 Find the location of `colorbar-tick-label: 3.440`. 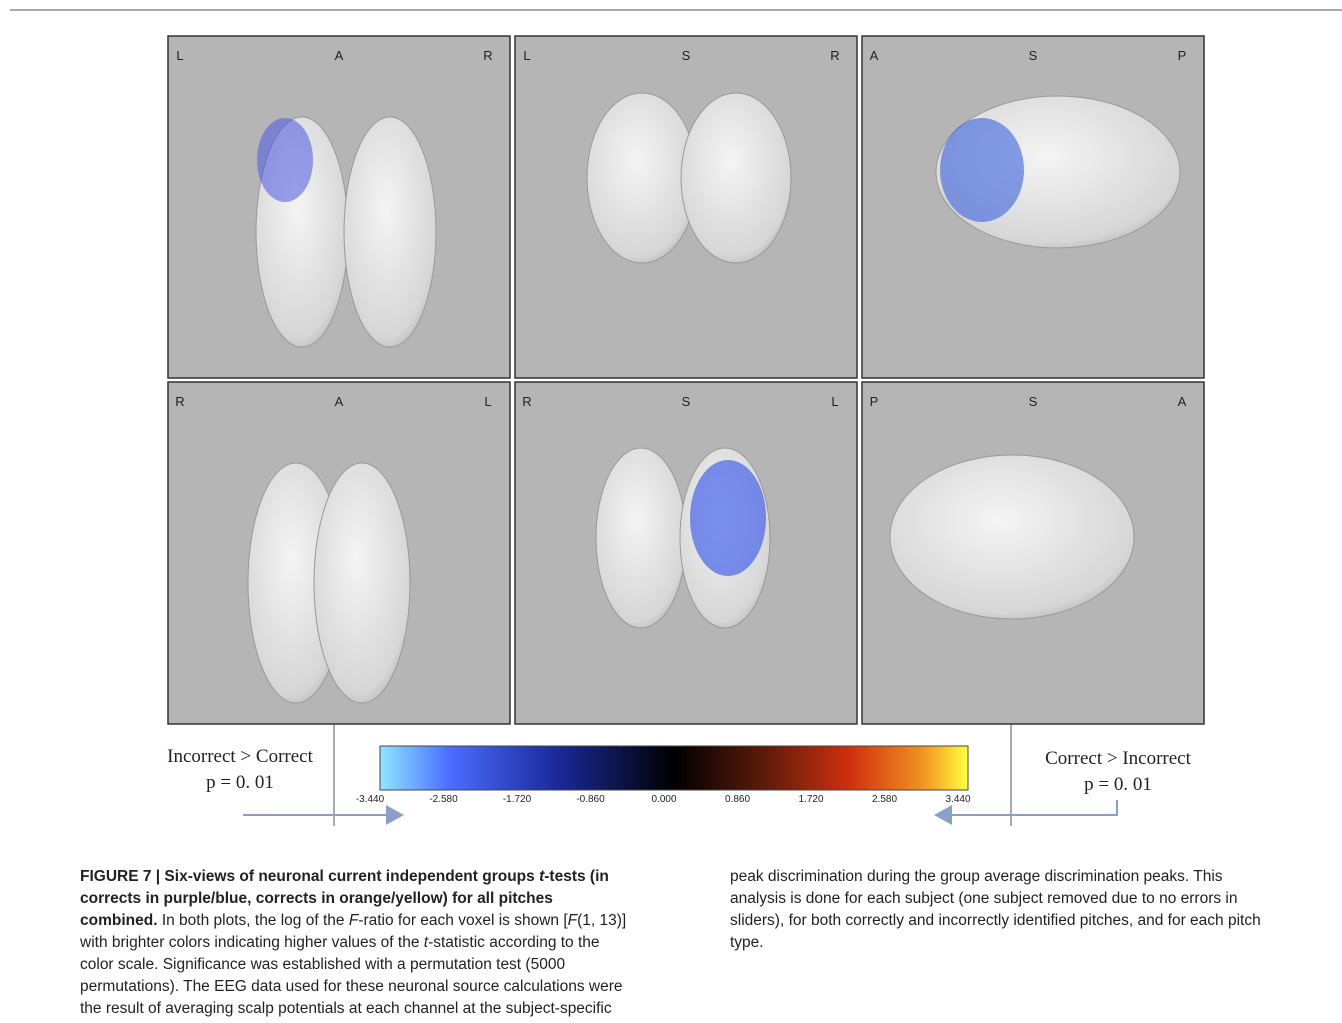

colorbar-tick-label: 3.440 is located at coordinates (957, 799).